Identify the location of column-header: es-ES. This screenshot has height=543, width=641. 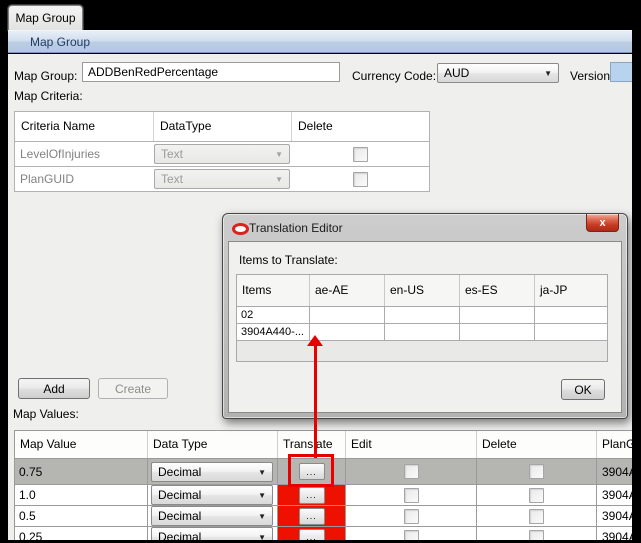
(496, 290).